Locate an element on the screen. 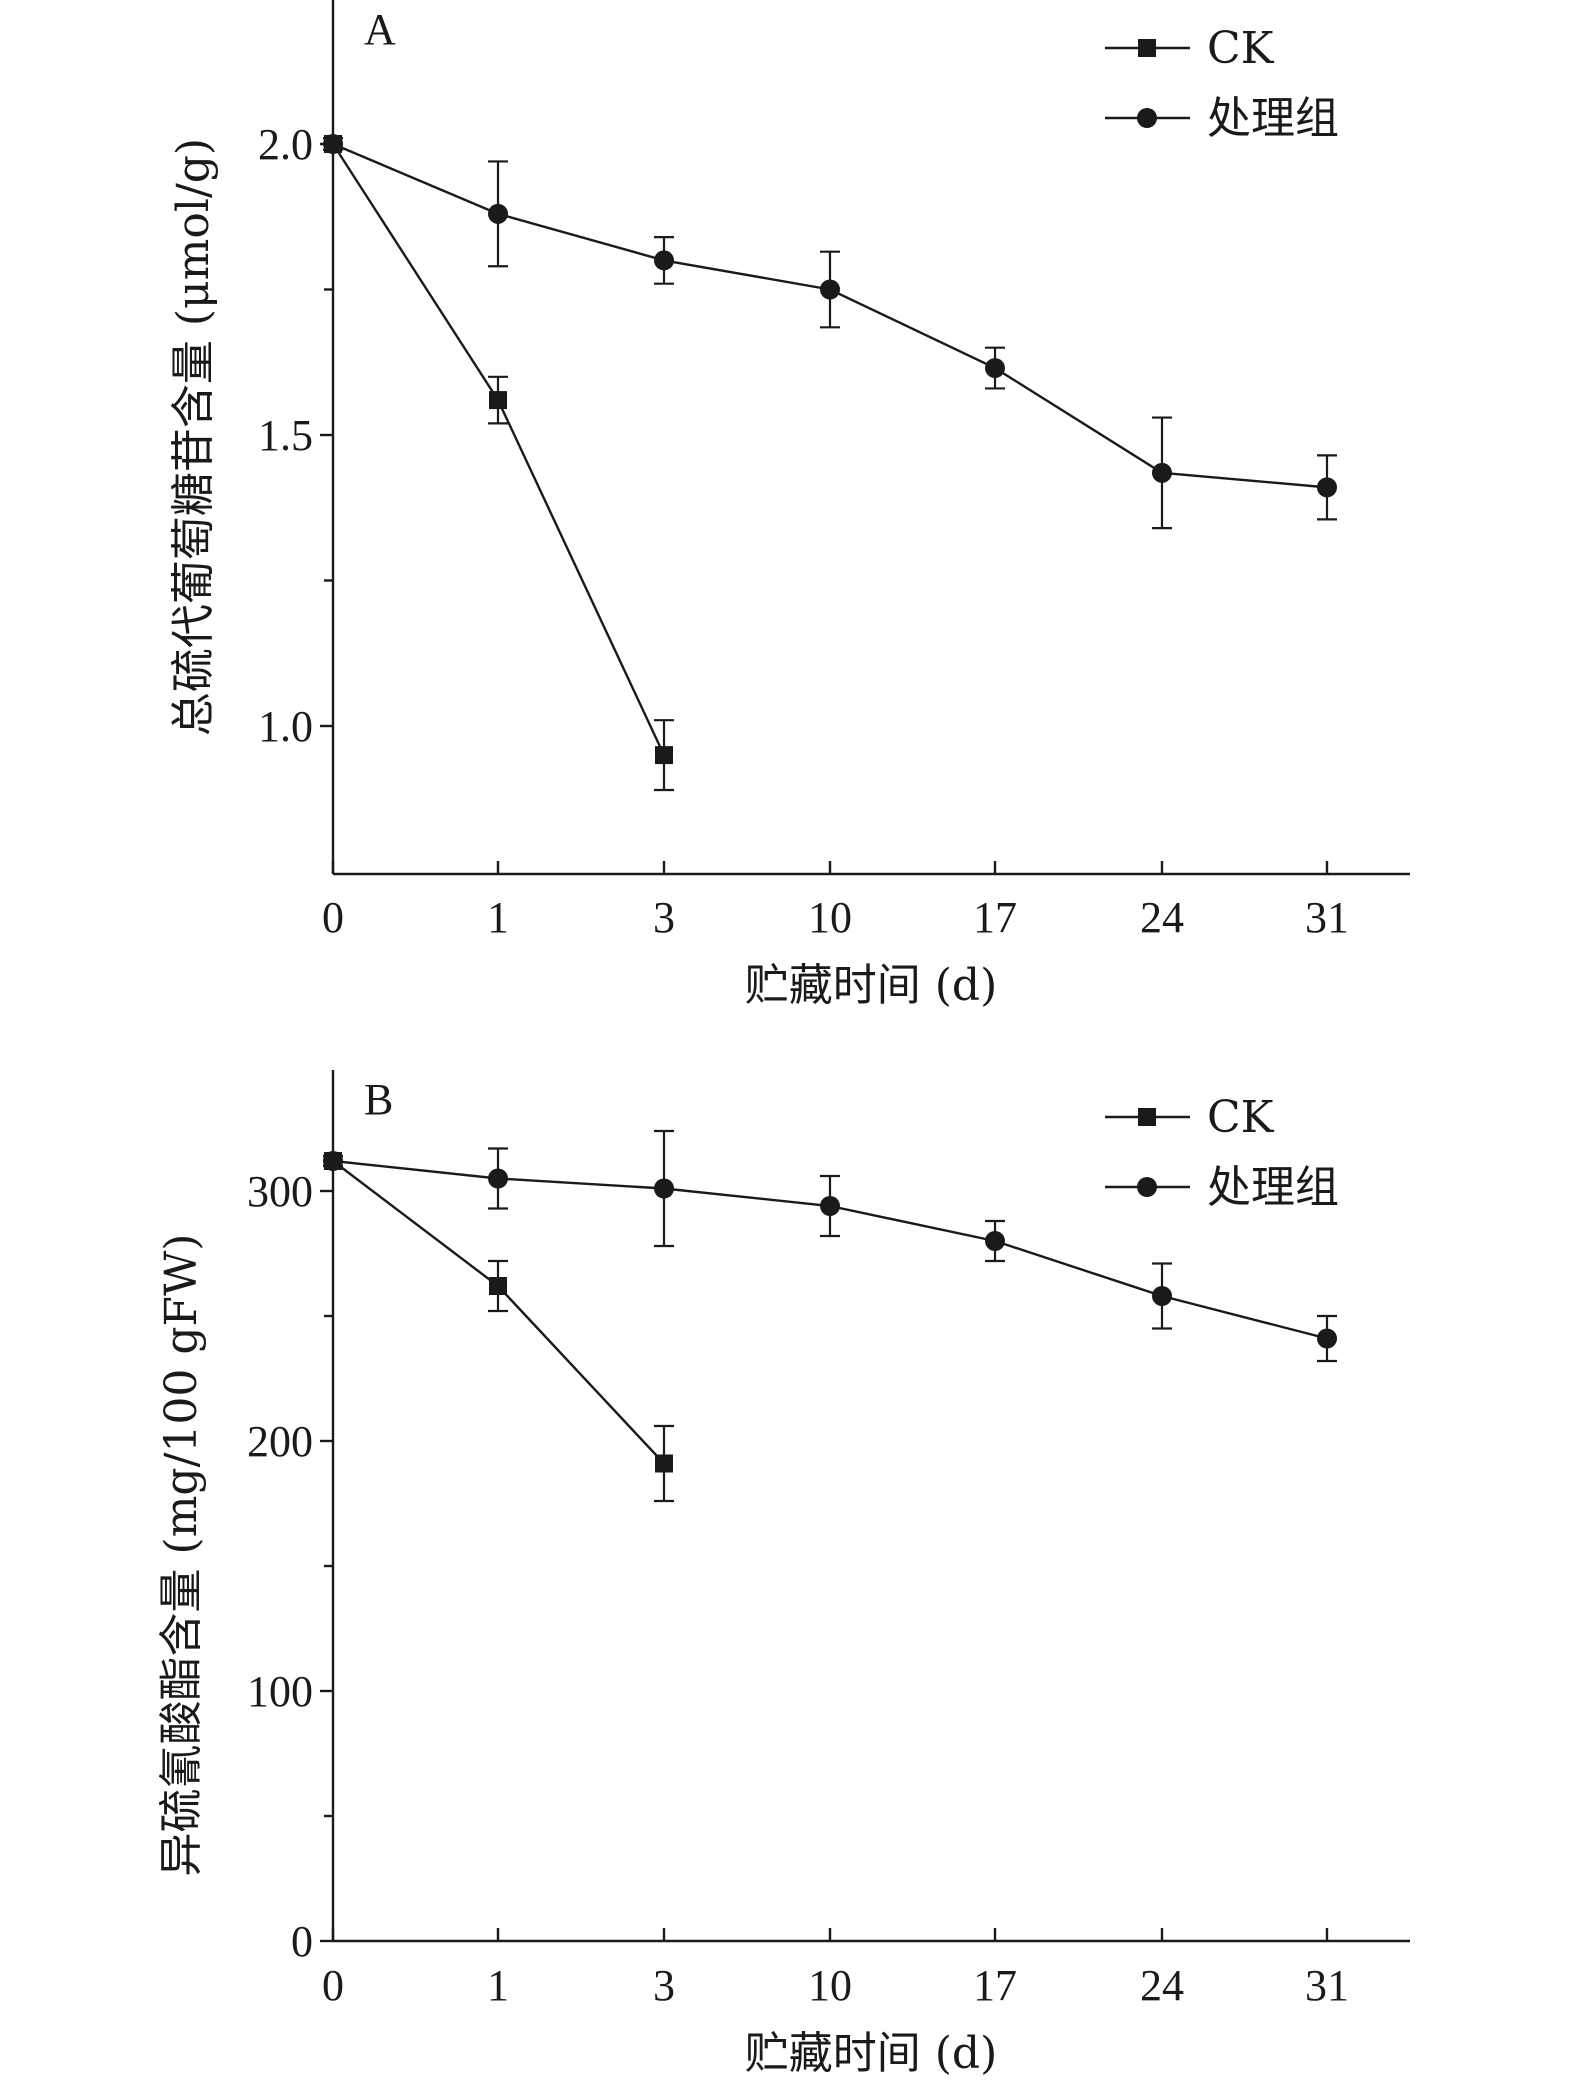 This screenshot has width=1575, height=2098. y-axis-title: 总硫代葡萄糖苷含量 (μmol/g) is located at coordinates (193, 437).